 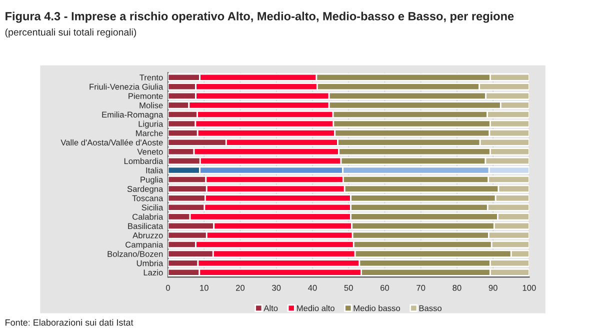 I want to click on y-tick-label: Marche, so click(x=149, y=133).